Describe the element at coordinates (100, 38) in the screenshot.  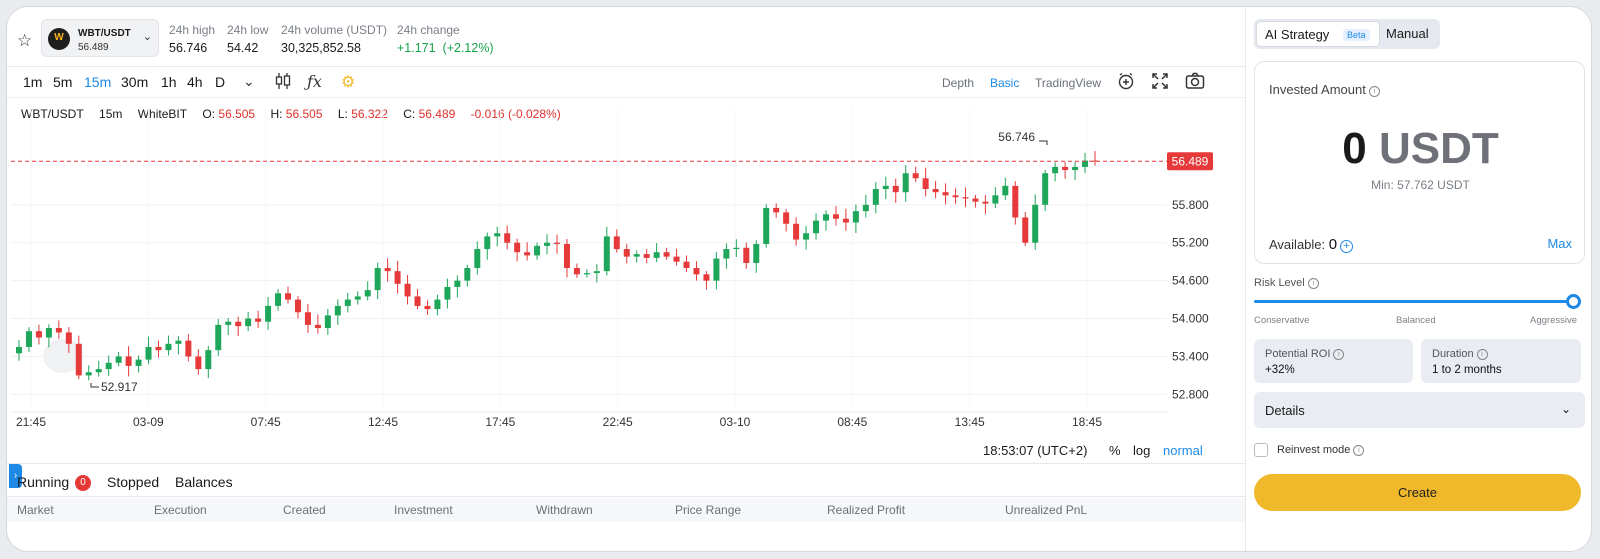
I see `pair-selector: WBT/USDT 56.489 ⌄` at that location.